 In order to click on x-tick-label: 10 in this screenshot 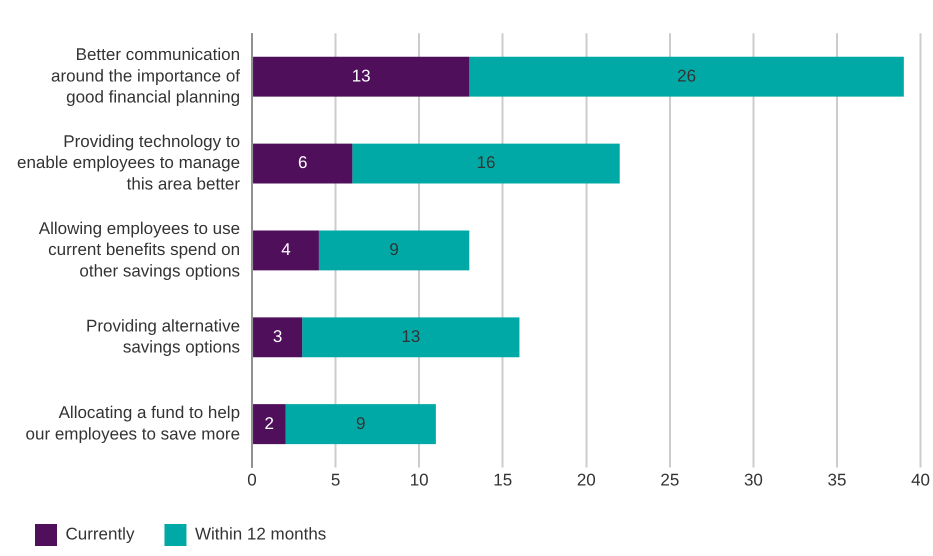, I will do `click(419, 480)`.